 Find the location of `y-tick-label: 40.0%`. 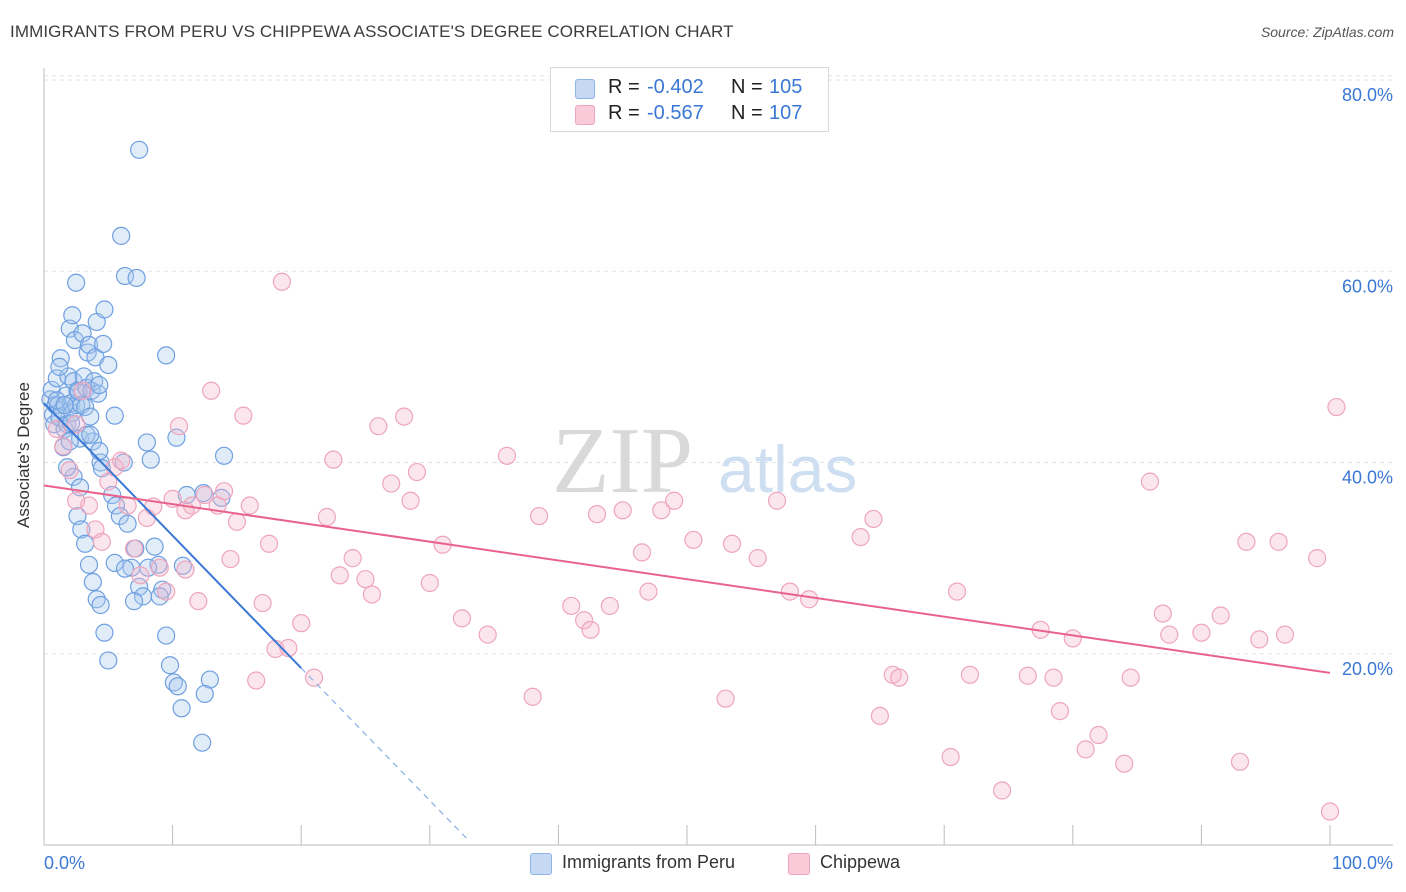

y-tick-label: 40.0% is located at coordinates (1367, 478).